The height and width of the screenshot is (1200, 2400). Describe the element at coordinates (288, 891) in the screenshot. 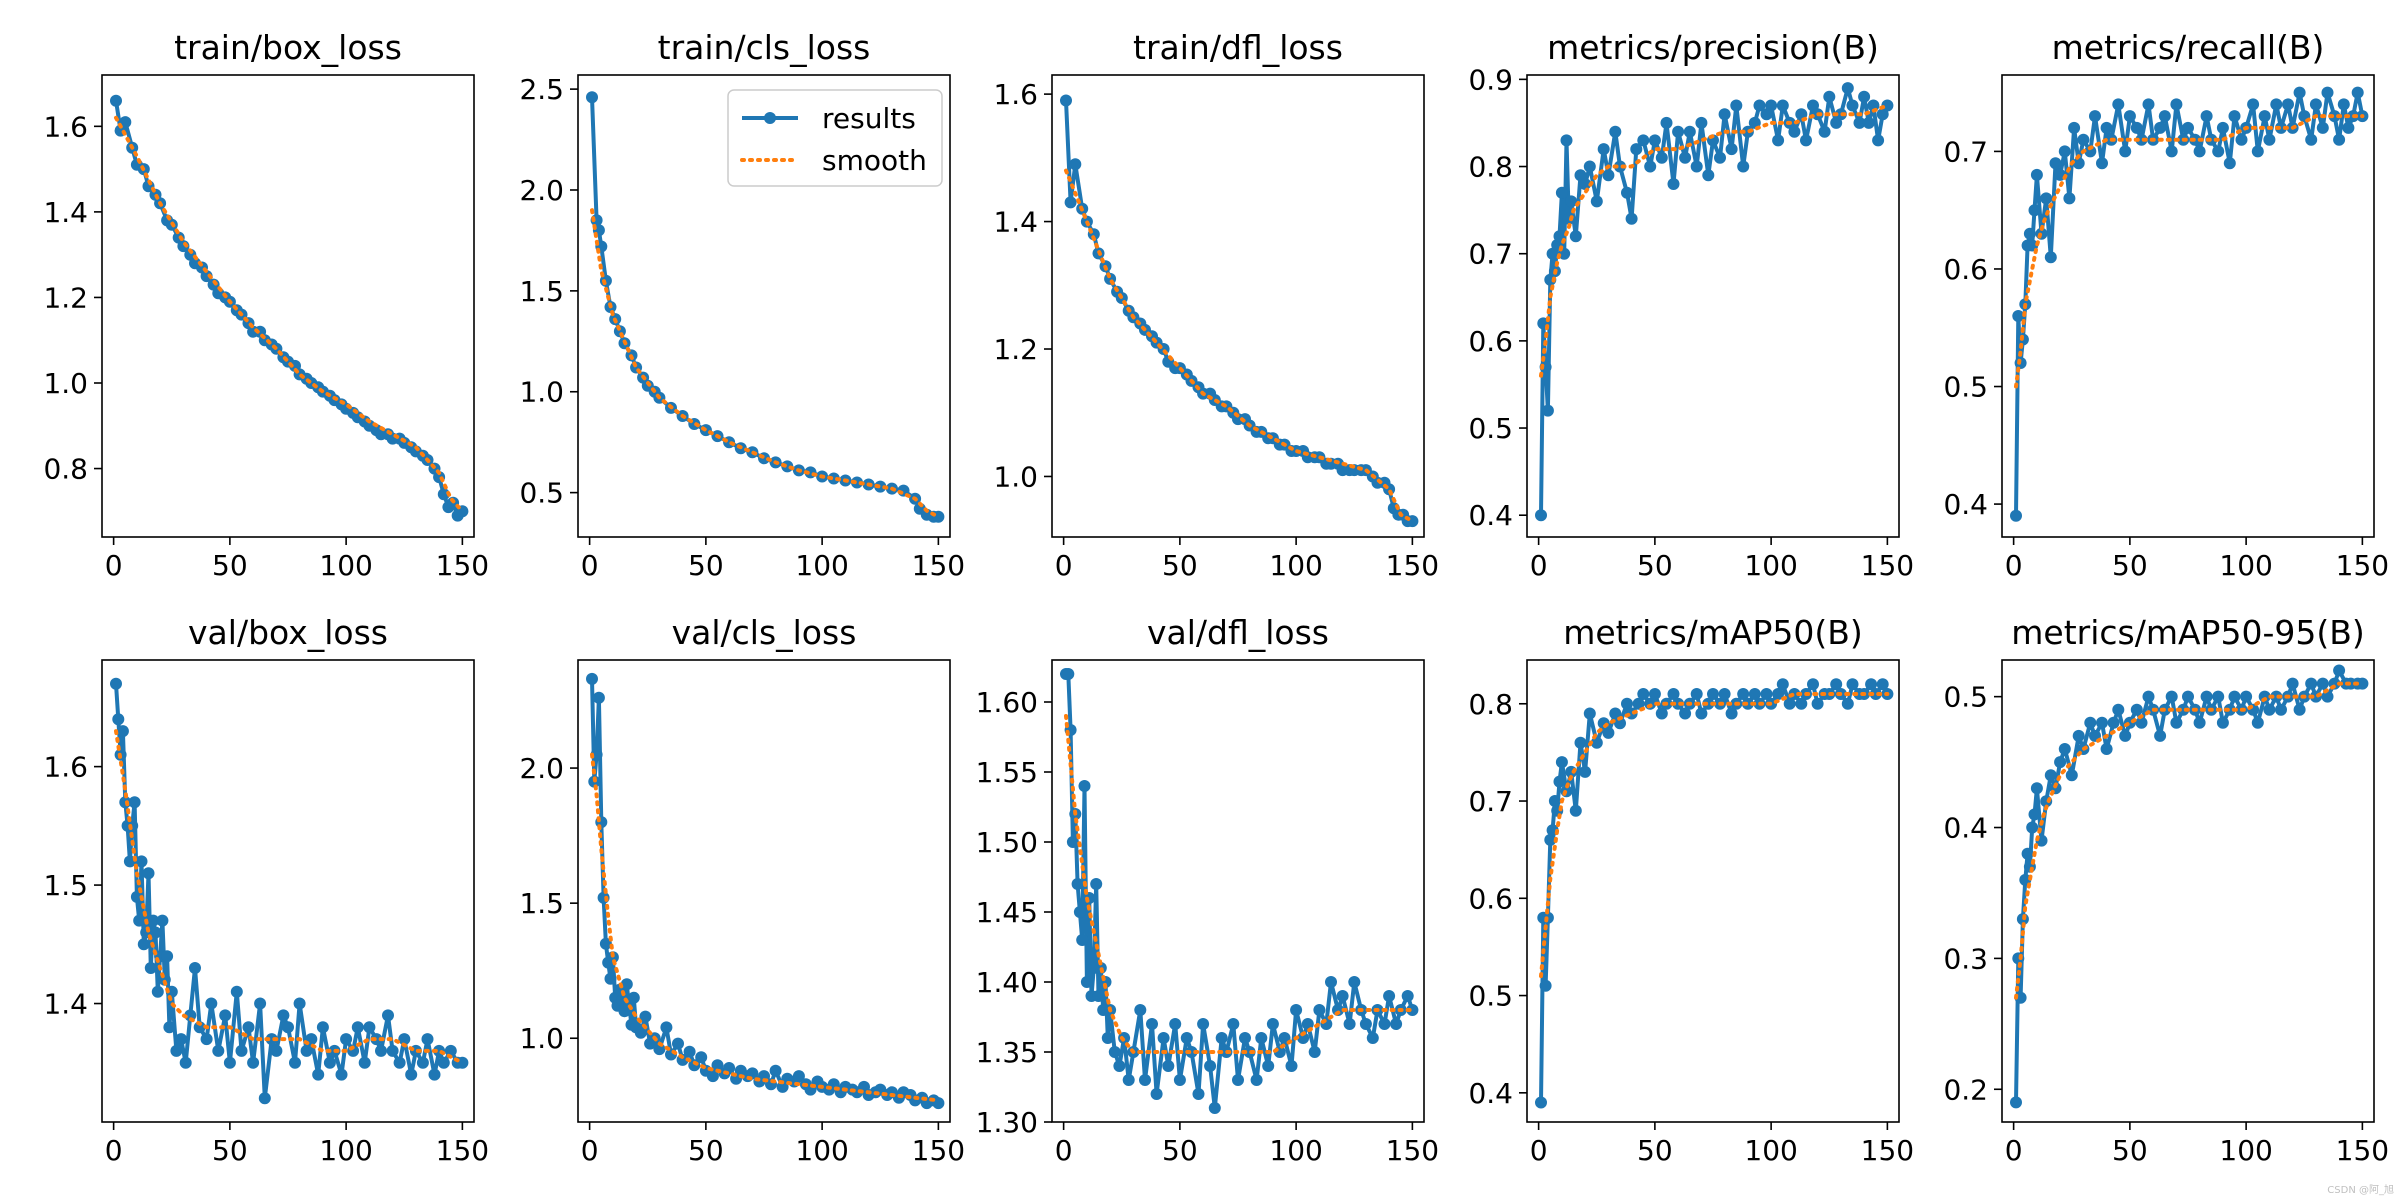

I see `axes-frame` at that location.